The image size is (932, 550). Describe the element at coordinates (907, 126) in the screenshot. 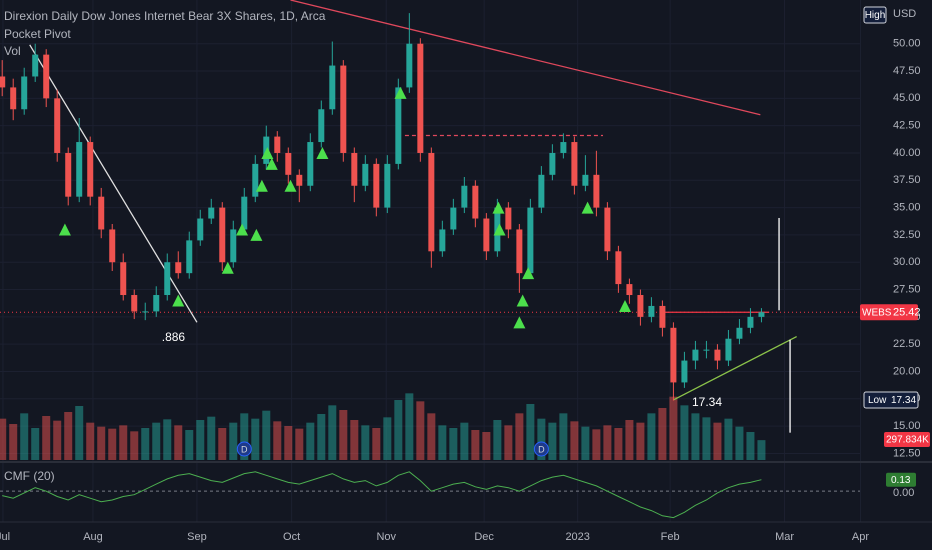

I see `y-tick-label: 42.50` at that location.